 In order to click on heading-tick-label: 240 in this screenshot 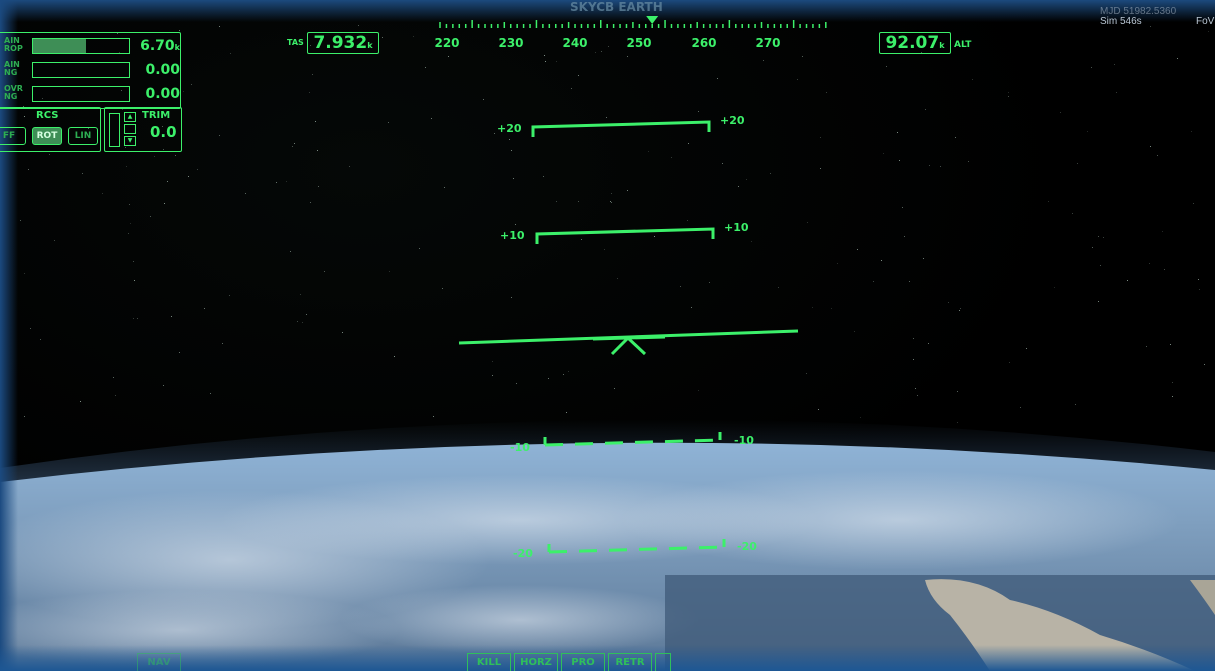, I will do `click(575, 43)`.